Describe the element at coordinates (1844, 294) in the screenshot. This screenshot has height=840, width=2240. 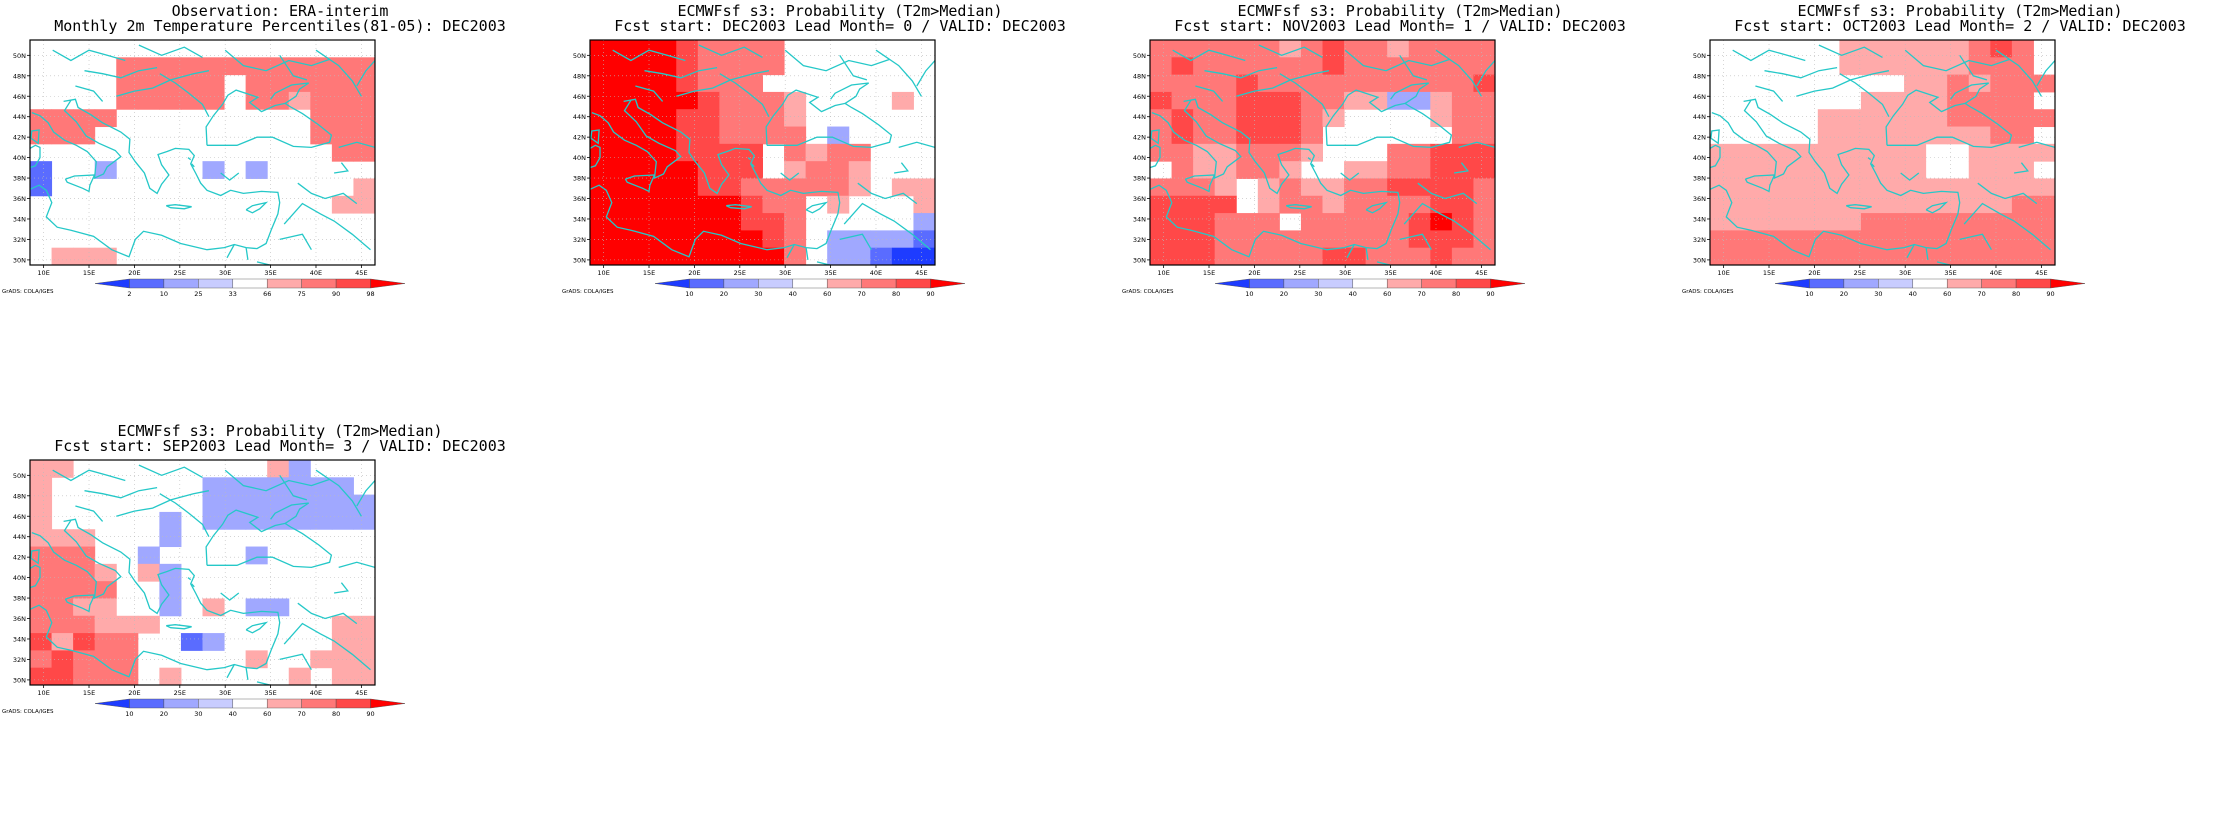
I see `scale-tick-label: 20` at that location.